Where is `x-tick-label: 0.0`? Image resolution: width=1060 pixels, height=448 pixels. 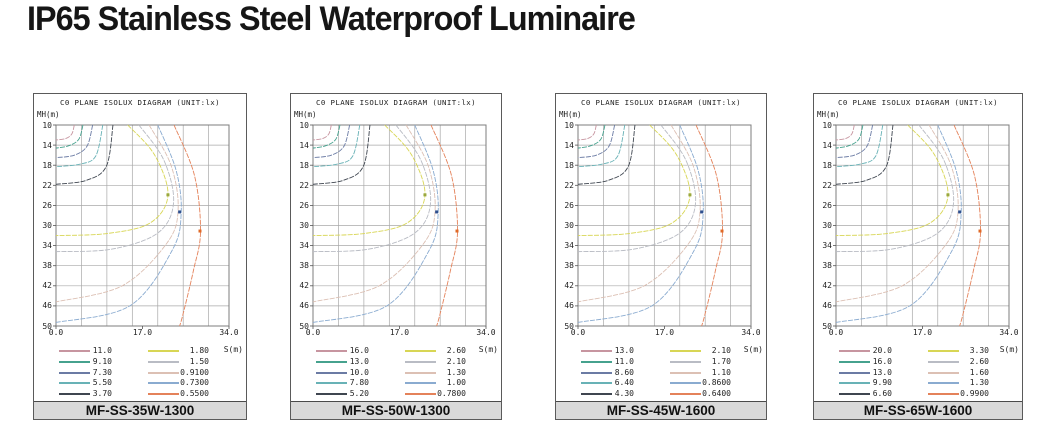
x-tick-label: 0.0 is located at coordinates (578, 332).